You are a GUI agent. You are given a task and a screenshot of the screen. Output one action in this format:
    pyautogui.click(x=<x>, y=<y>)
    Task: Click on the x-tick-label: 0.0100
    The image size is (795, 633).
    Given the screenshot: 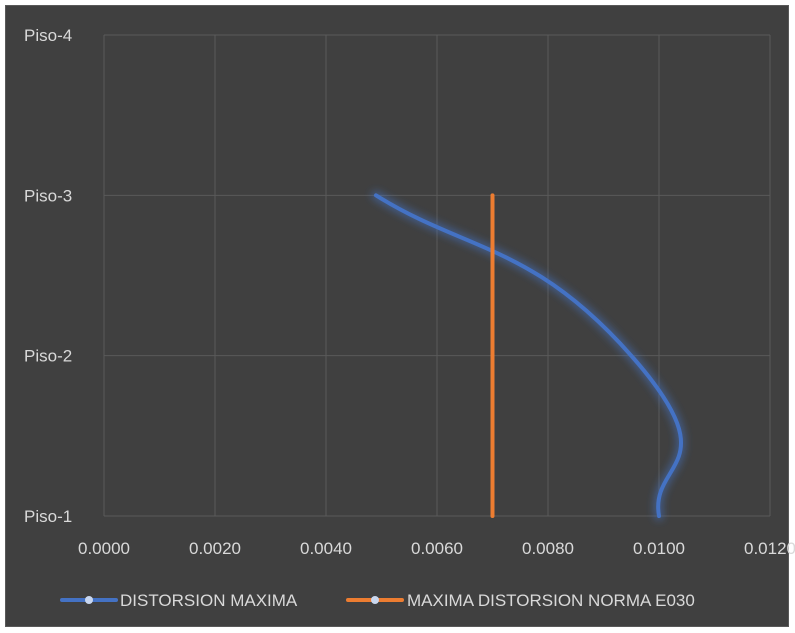 What is the action you would take?
    pyautogui.click(x=659, y=548)
    